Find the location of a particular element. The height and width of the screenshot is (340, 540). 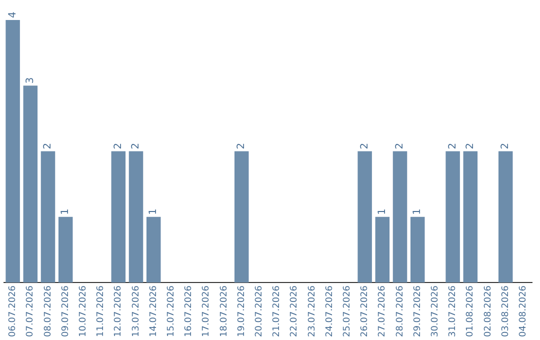

x-tick-label: 11.07.2026 is located at coordinates (101, 311).